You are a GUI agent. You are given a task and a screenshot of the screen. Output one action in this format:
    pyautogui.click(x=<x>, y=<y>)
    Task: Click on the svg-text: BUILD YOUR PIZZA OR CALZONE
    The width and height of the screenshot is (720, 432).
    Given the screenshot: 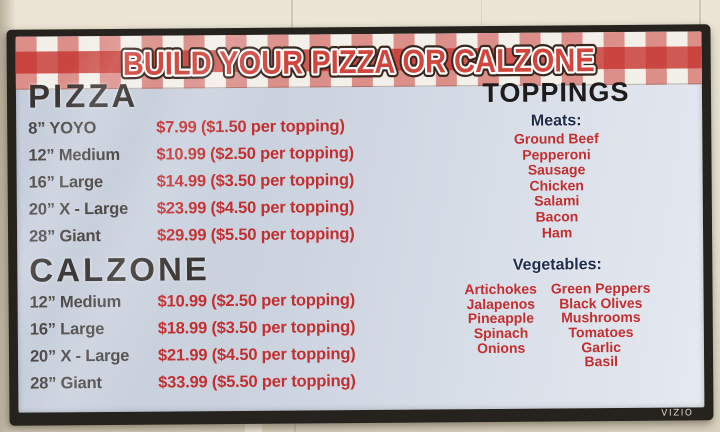 What is the action you would take?
    pyautogui.click(x=359, y=61)
    